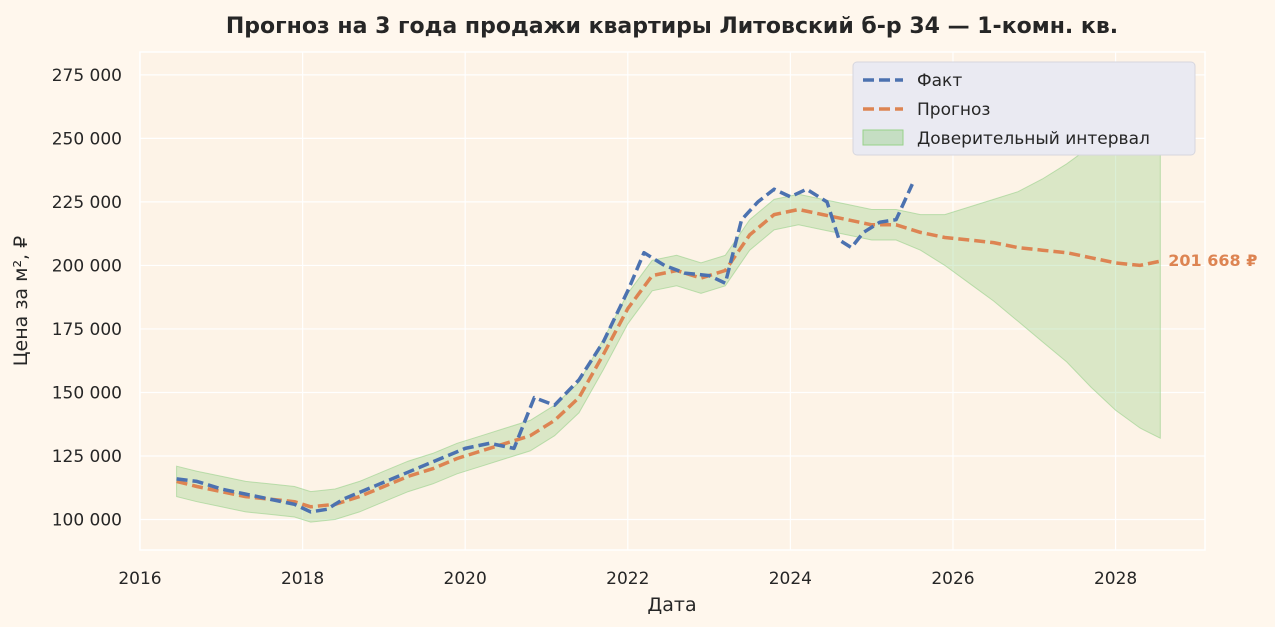 This screenshot has width=1275, height=627. I want to click on y-tick-label: 150 000, so click(87, 393).